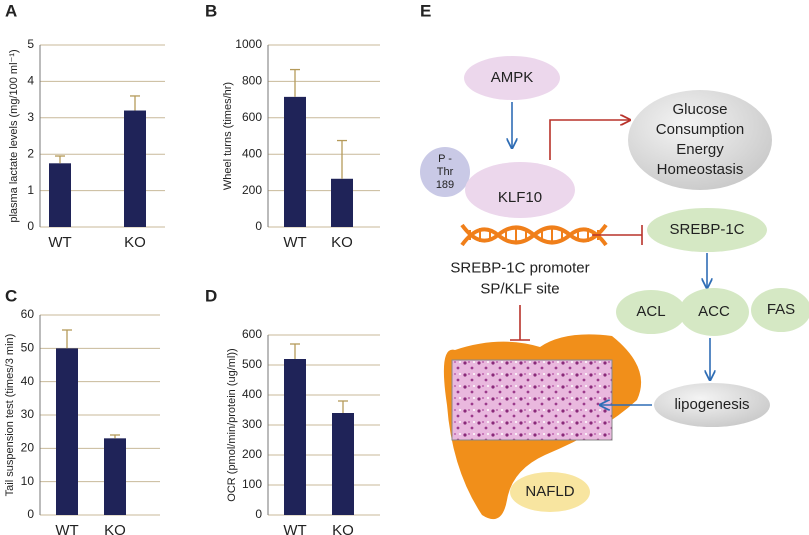 The image size is (809, 535). Describe the element at coordinates (211, 295) in the screenshot. I see `panel-letter: D` at that location.